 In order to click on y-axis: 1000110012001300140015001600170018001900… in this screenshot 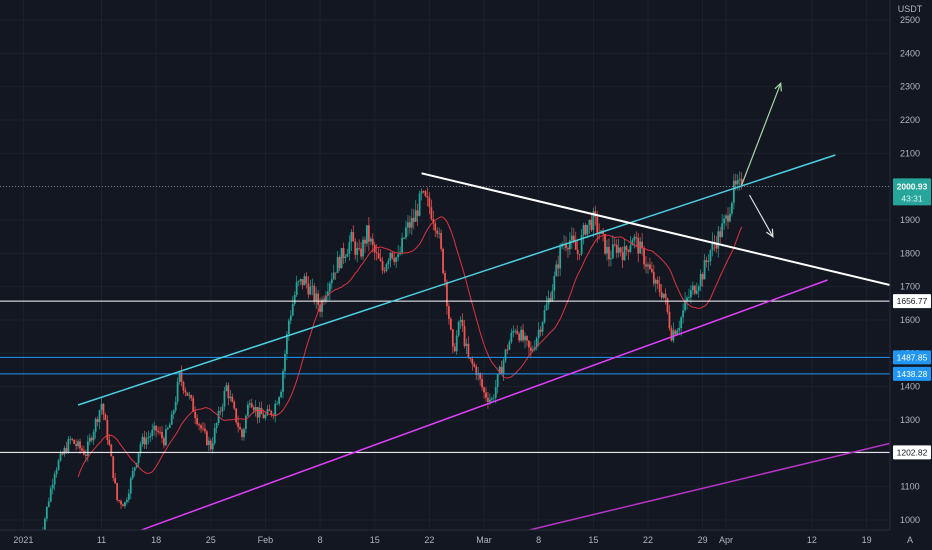, I will do `click(910, 270)`.